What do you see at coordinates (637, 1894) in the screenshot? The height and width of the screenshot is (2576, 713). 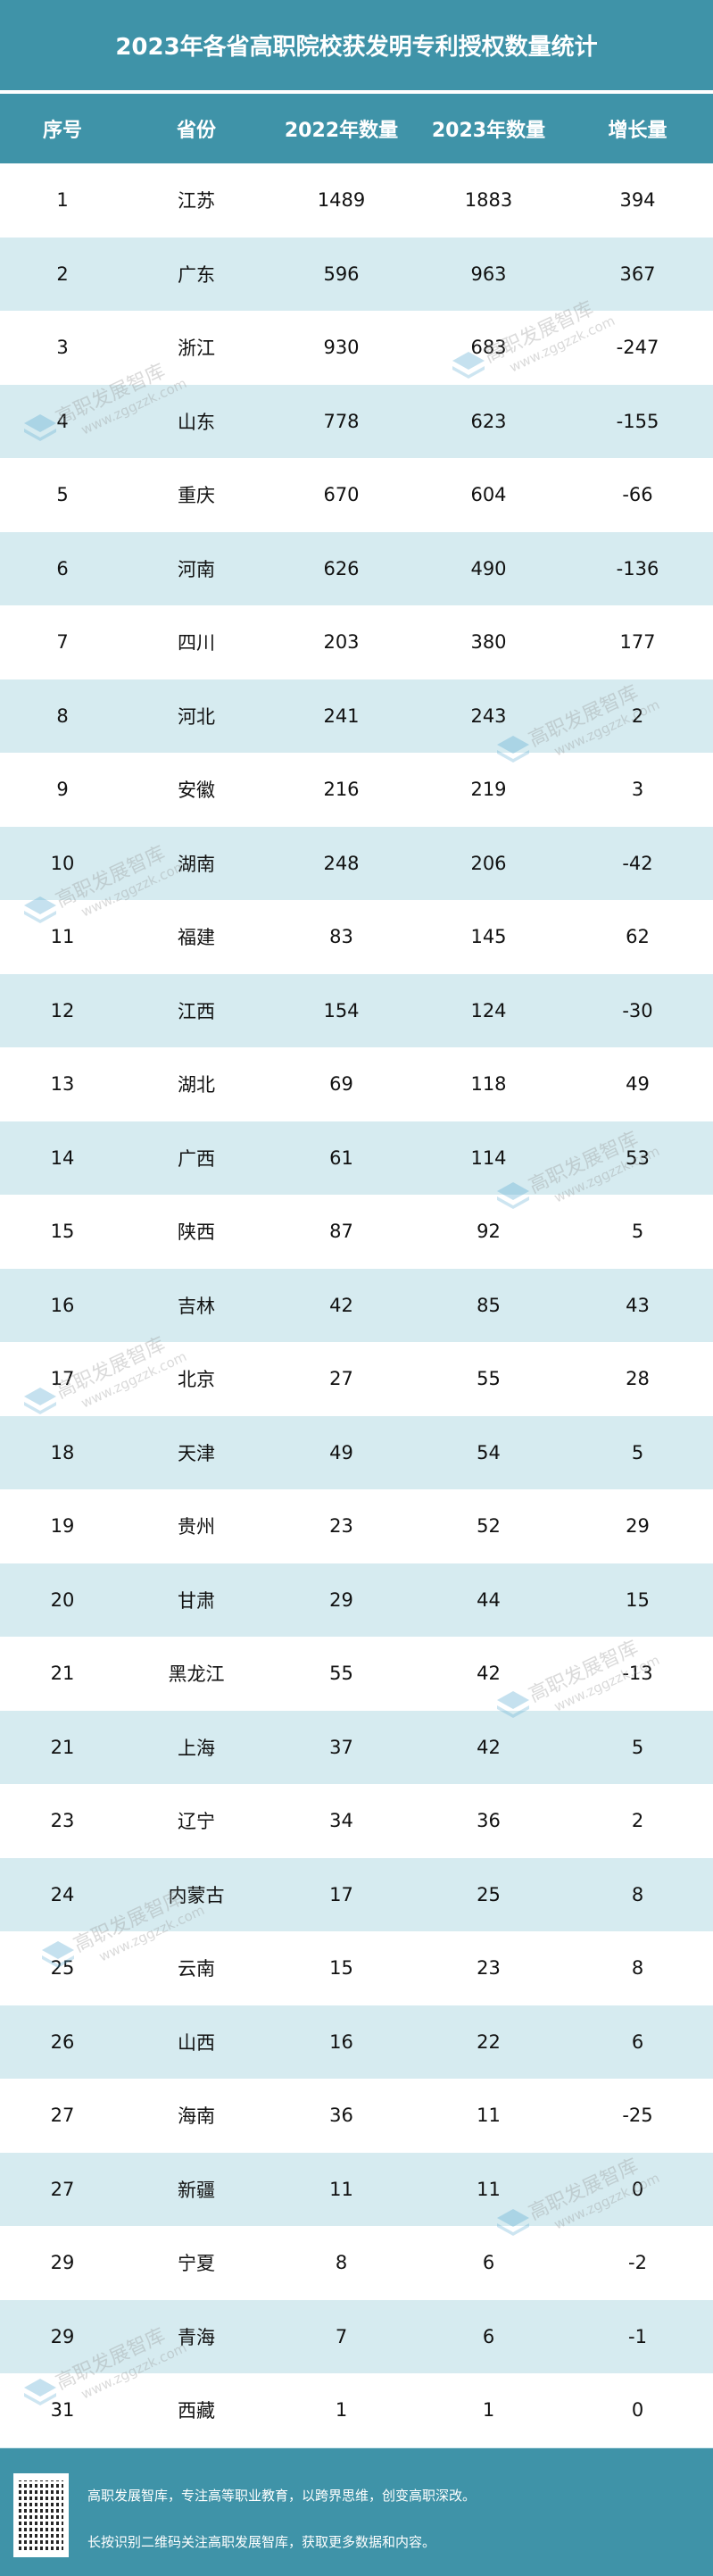 I see `cell-growth: 8` at bounding box center [637, 1894].